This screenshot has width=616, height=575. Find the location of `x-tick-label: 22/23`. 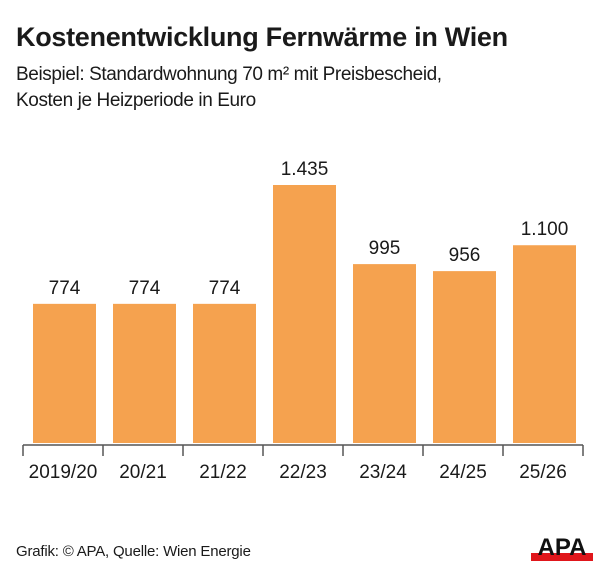

x-tick-label: 22/23 is located at coordinates (303, 472).